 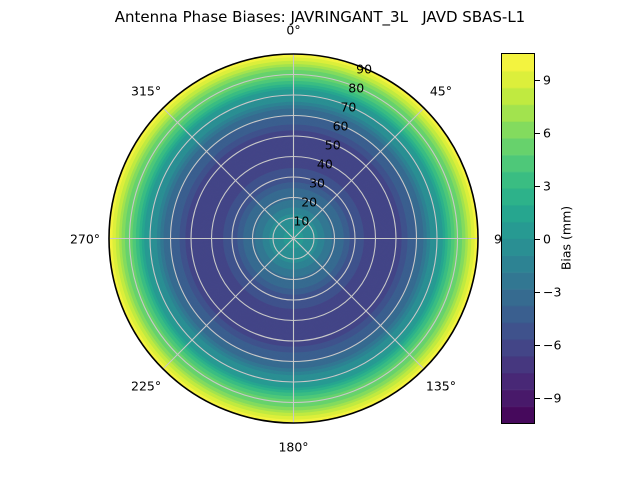 I want to click on radial-tick-label-90: 90, so click(x=364, y=69).